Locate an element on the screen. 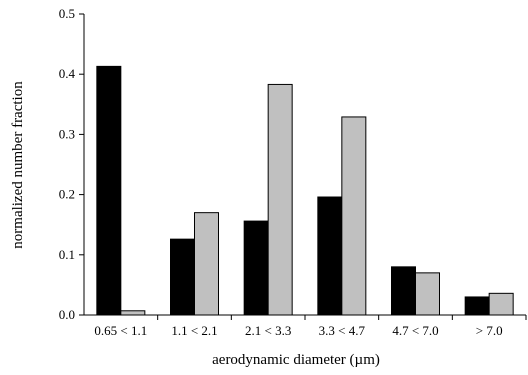 The image size is (528, 375). x-tick-label: > 7.0 is located at coordinates (489, 330).